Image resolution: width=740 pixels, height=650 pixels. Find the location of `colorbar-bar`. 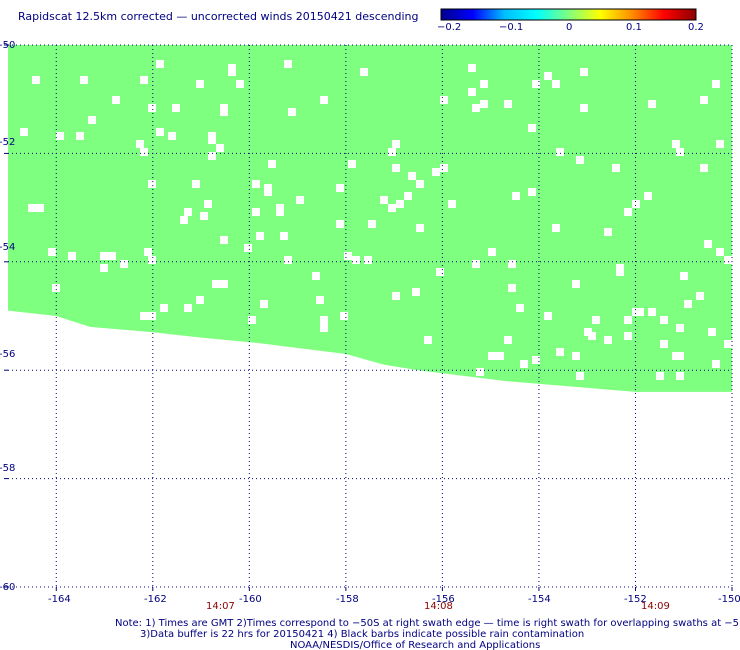

colorbar-bar is located at coordinates (568, 14).